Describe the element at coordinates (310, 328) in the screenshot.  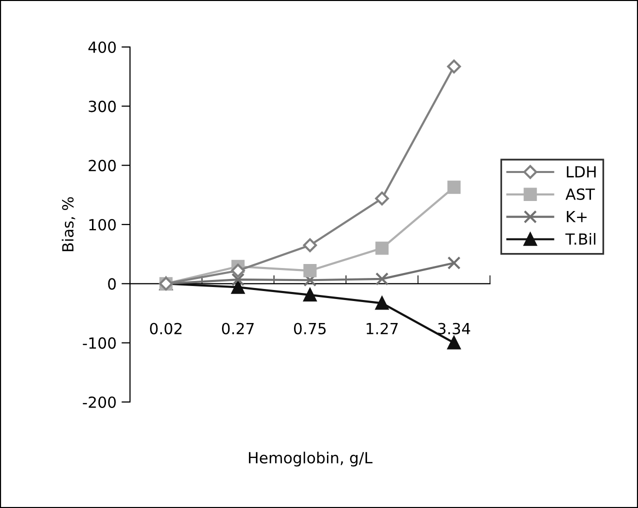
I see `x-tick-label: 0.75` at that location.